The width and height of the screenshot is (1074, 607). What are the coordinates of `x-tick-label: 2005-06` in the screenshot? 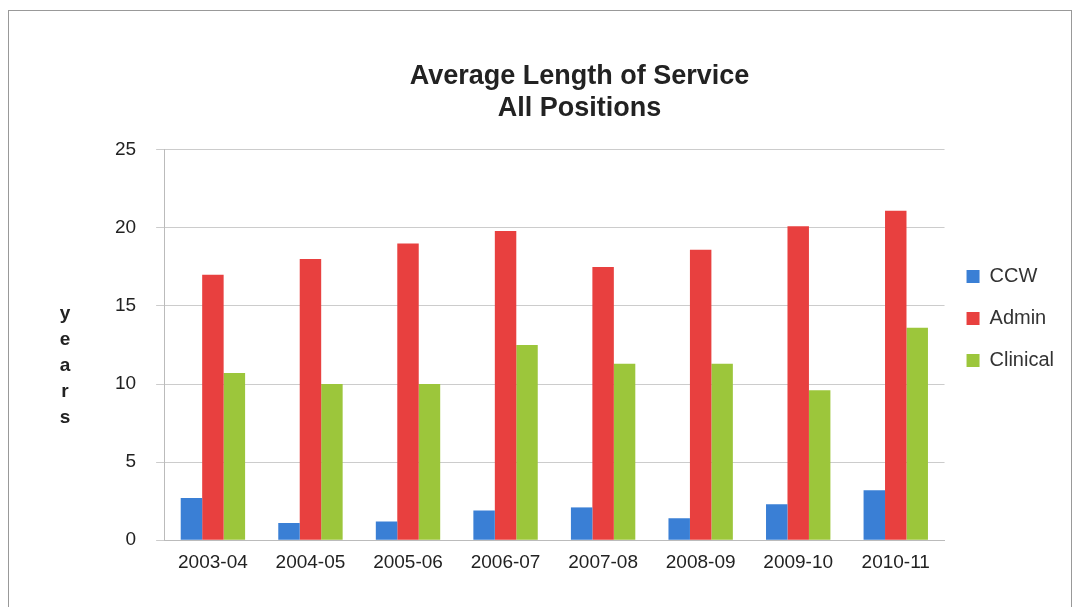 It's located at (408, 561).